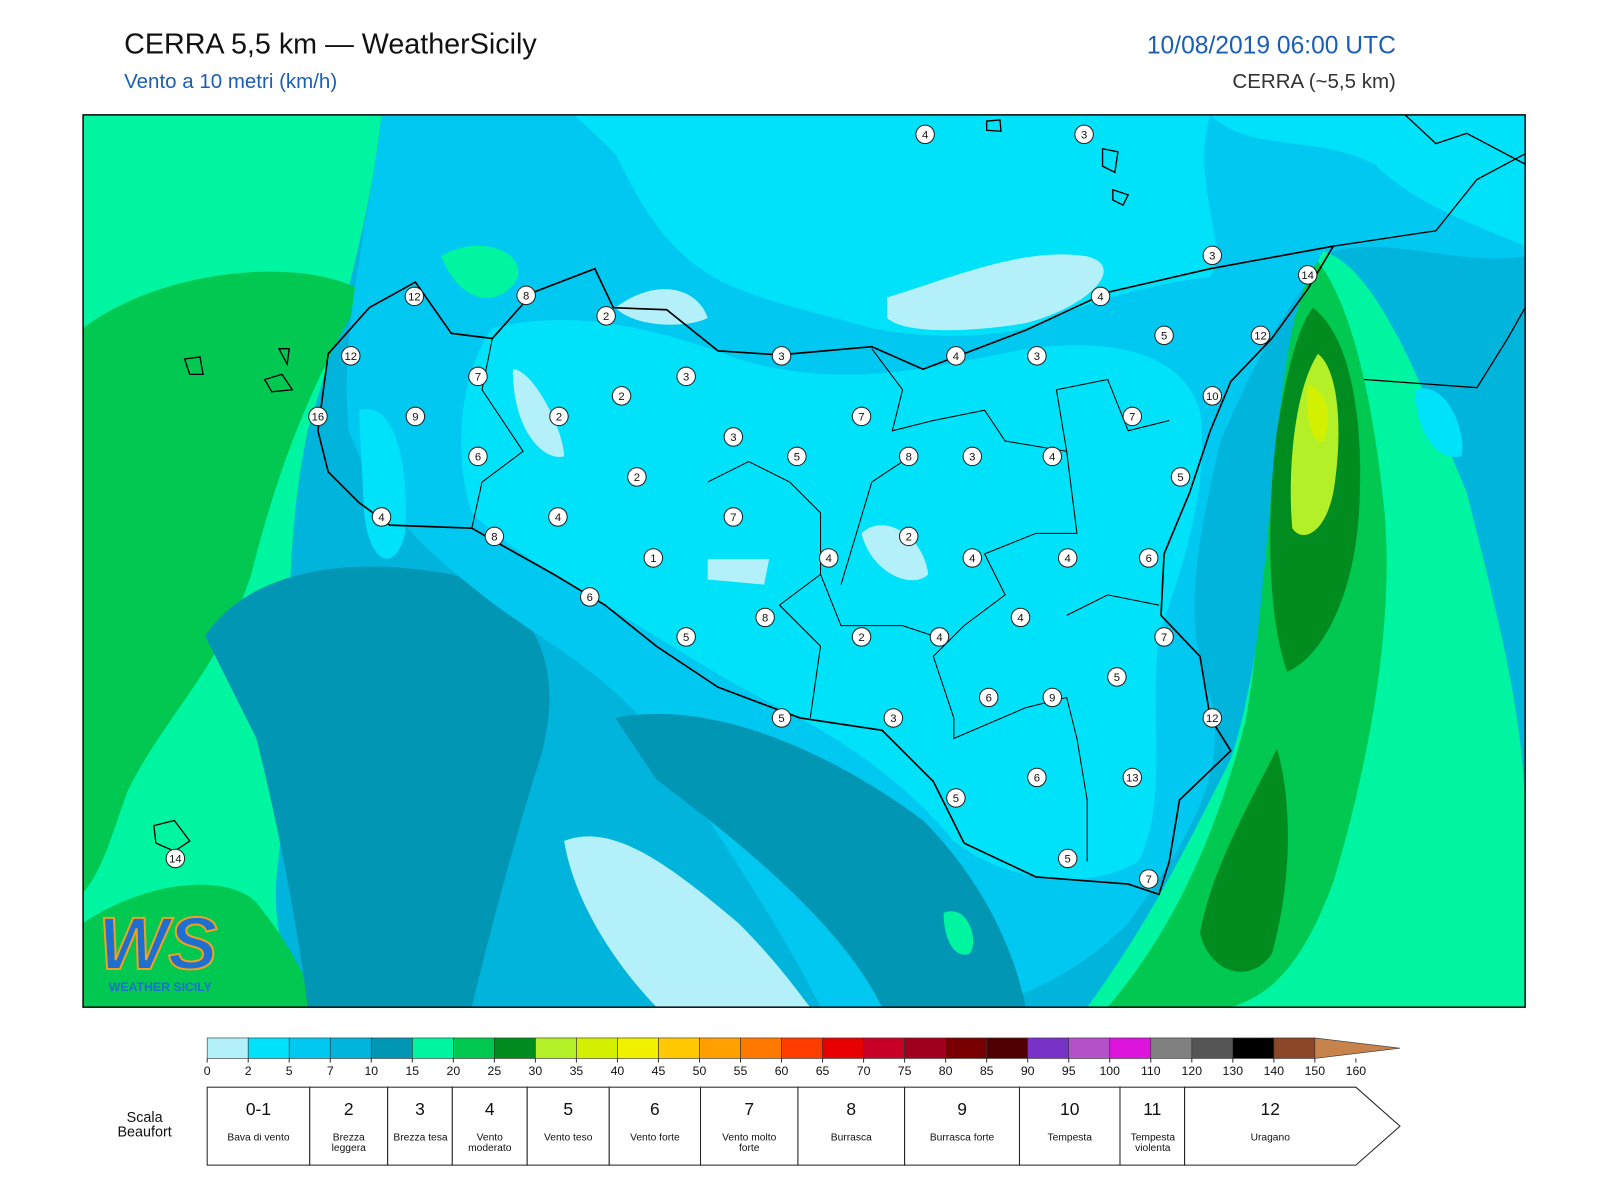  I want to click on scale-tick-label: 20, so click(453, 1071).